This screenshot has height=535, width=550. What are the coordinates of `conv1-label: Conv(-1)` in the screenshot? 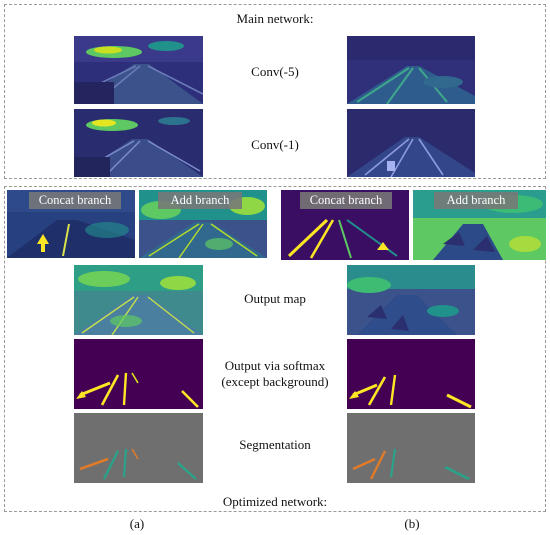 It's located at (275, 144).